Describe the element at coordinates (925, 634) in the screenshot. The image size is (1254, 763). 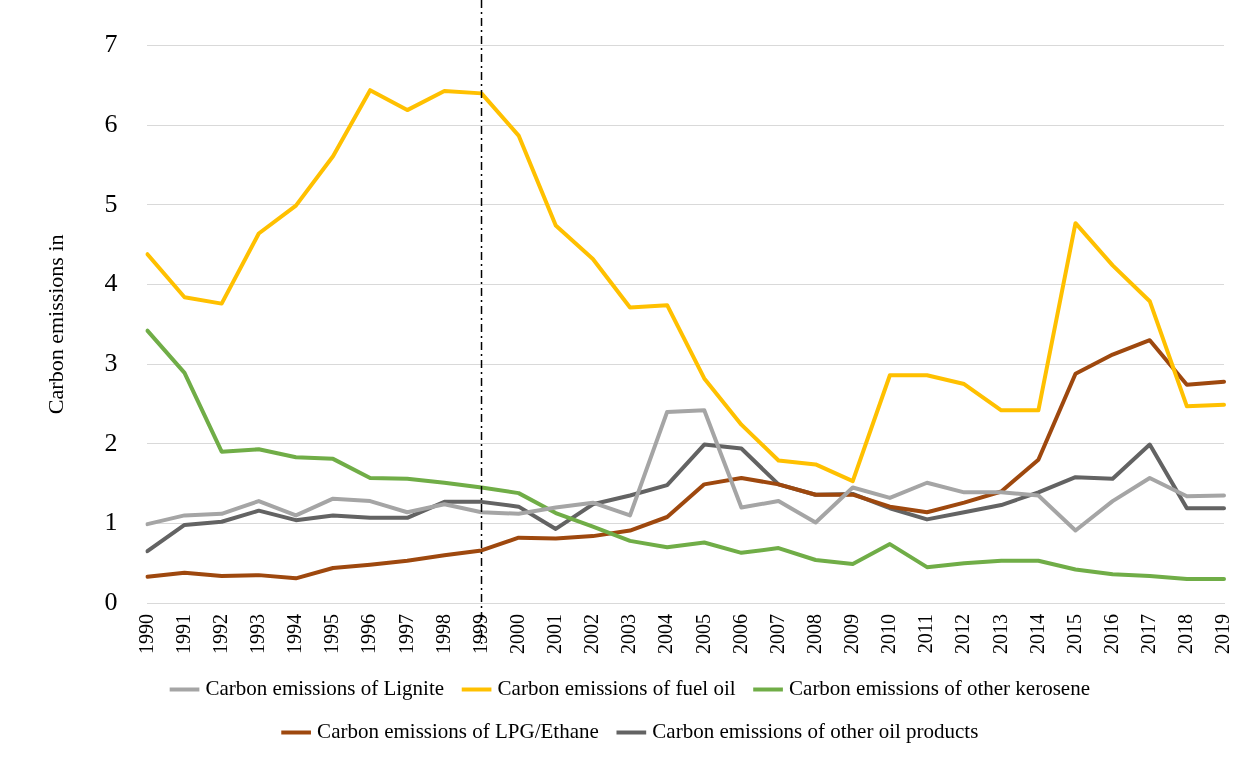
I see `x-tick-label: 2011` at that location.